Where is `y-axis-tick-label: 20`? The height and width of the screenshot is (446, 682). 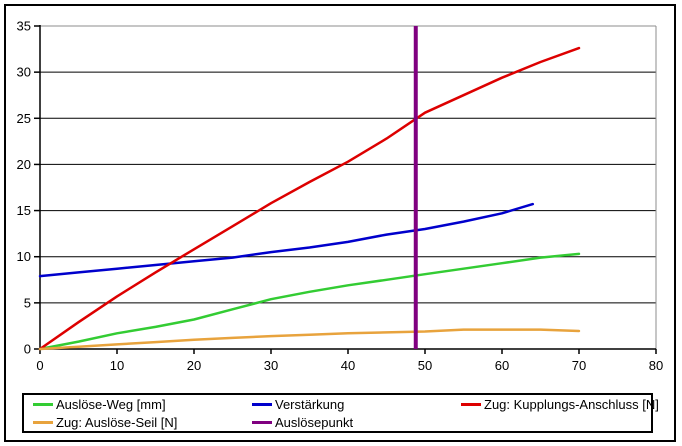
y-axis-tick-label: 20 is located at coordinates (24, 164).